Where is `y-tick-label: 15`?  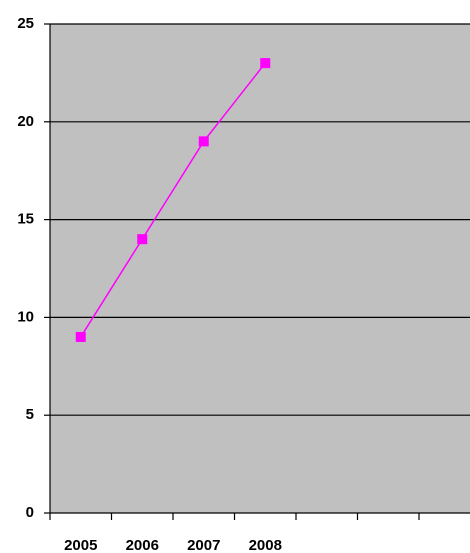 y-tick-label: 15 is located at coordinates (25, 219).